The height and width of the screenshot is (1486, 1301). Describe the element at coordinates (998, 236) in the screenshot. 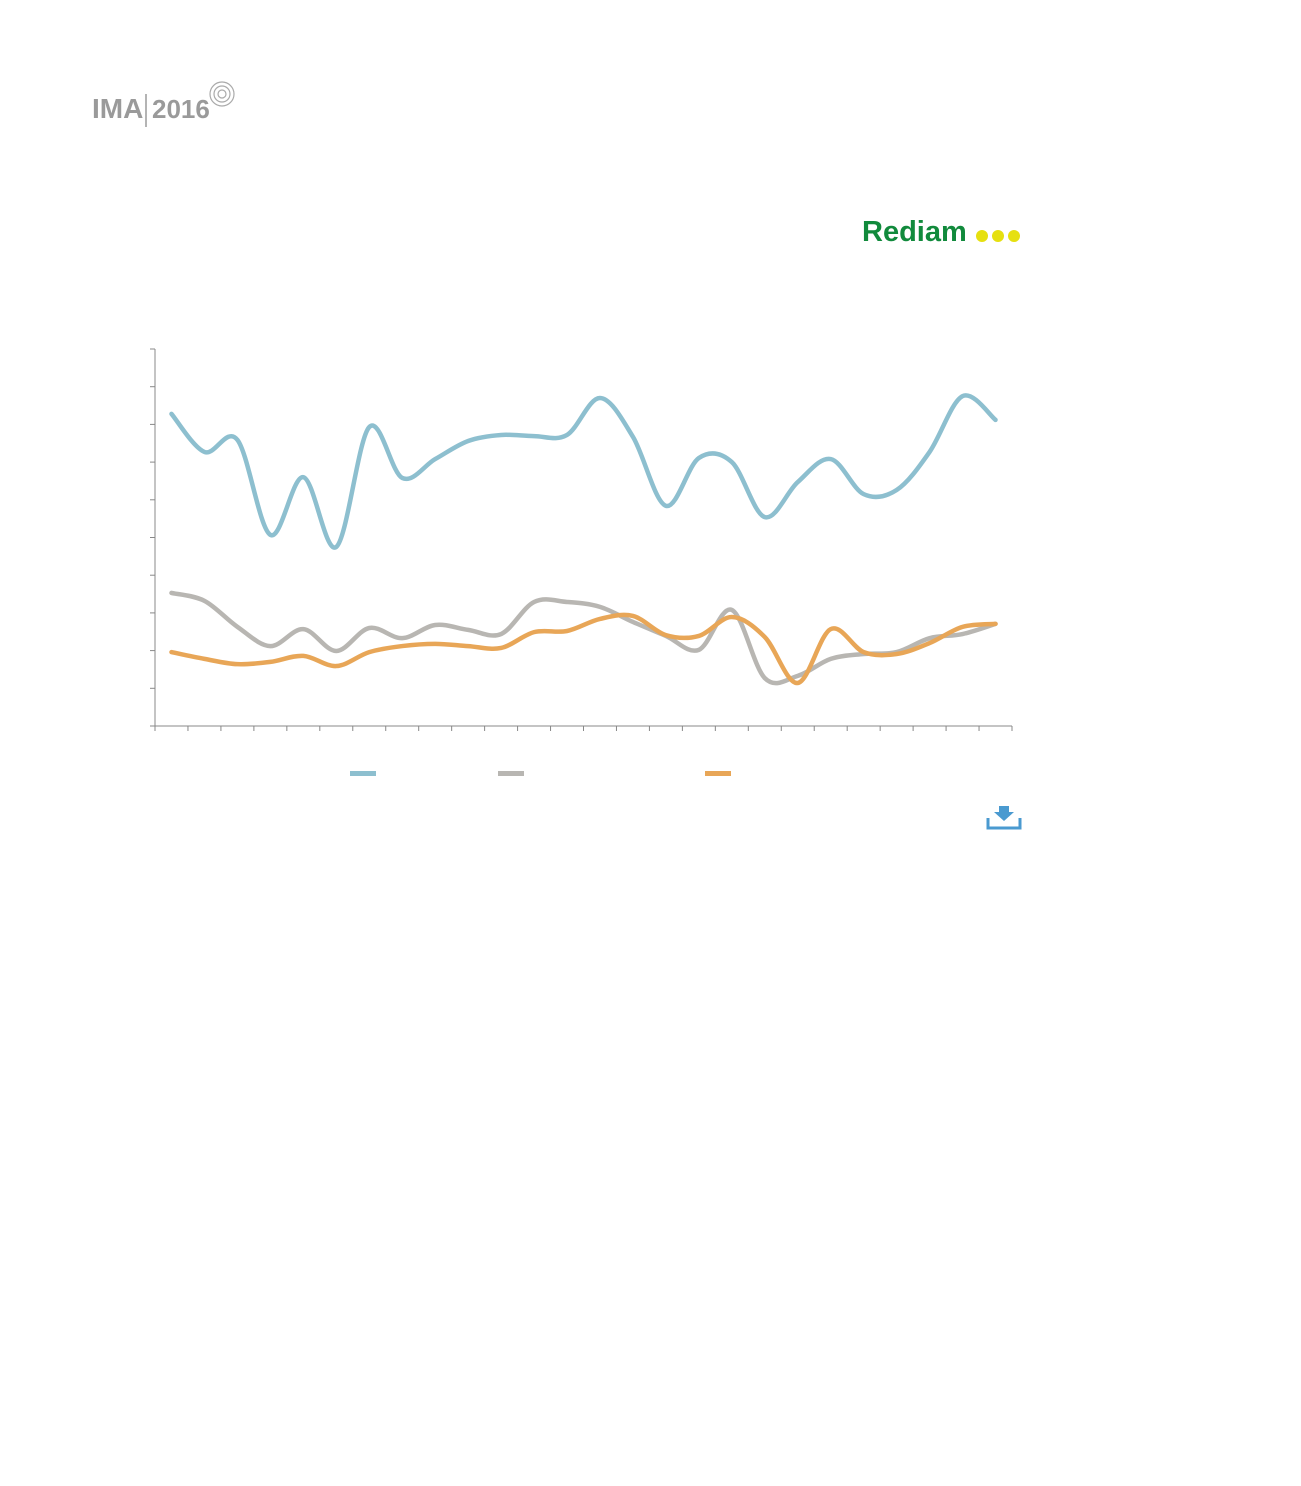

I see `partner-dots` at that location.